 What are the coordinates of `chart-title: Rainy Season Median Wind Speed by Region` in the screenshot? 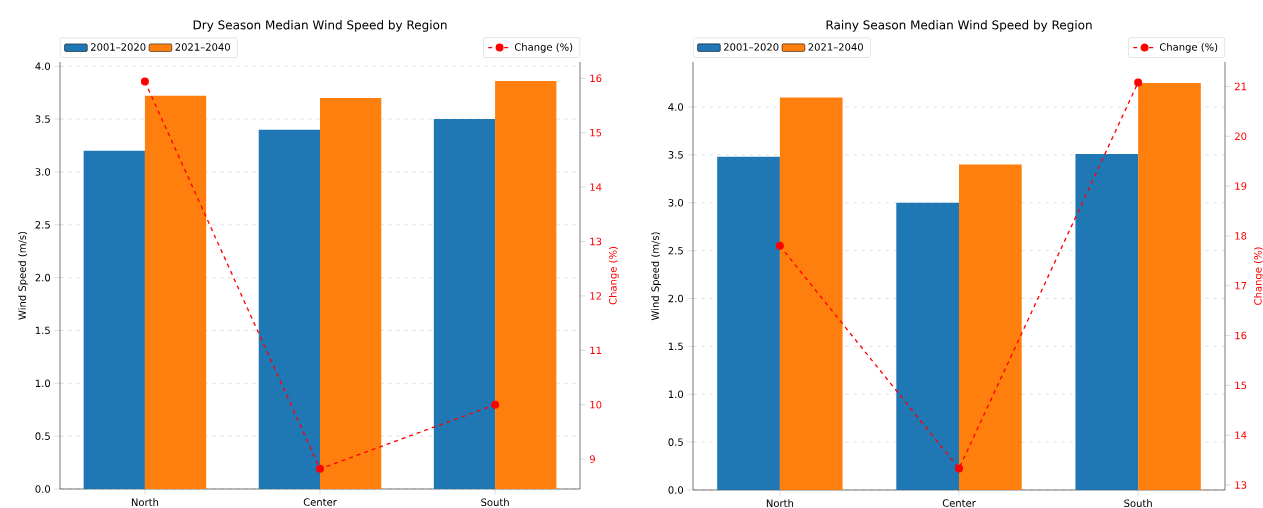 It's located at (959, 26).